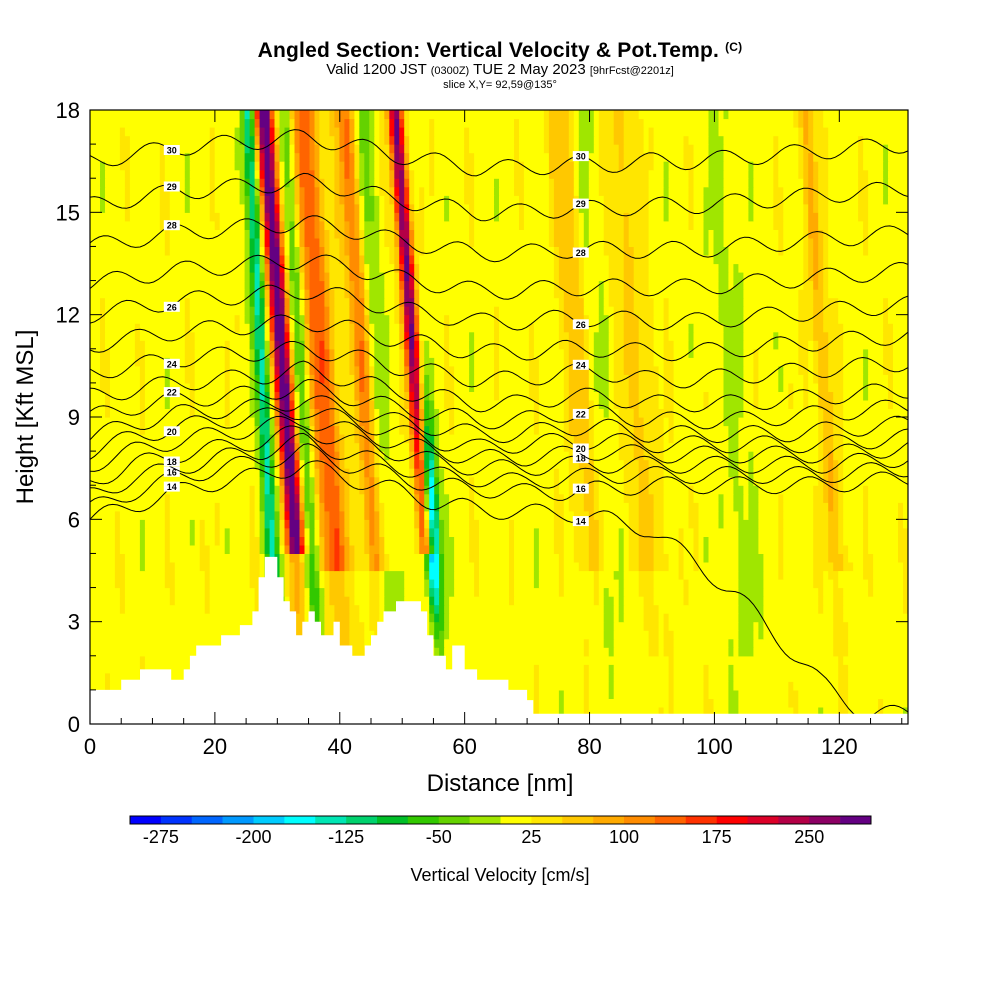  What do you see at coordinates (500, 783) in the screenshot?
I see `x-axis-label: Distance [nm]` at bounding box center [500, 783].